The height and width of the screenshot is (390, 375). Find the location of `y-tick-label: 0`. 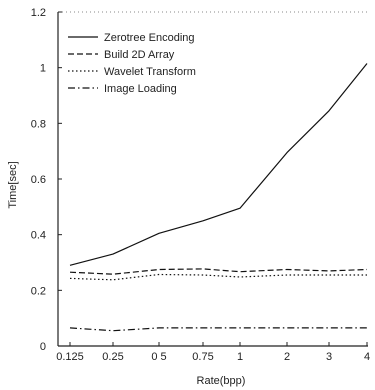

y-tick-label: 0 is located at coordinates (43, 347).